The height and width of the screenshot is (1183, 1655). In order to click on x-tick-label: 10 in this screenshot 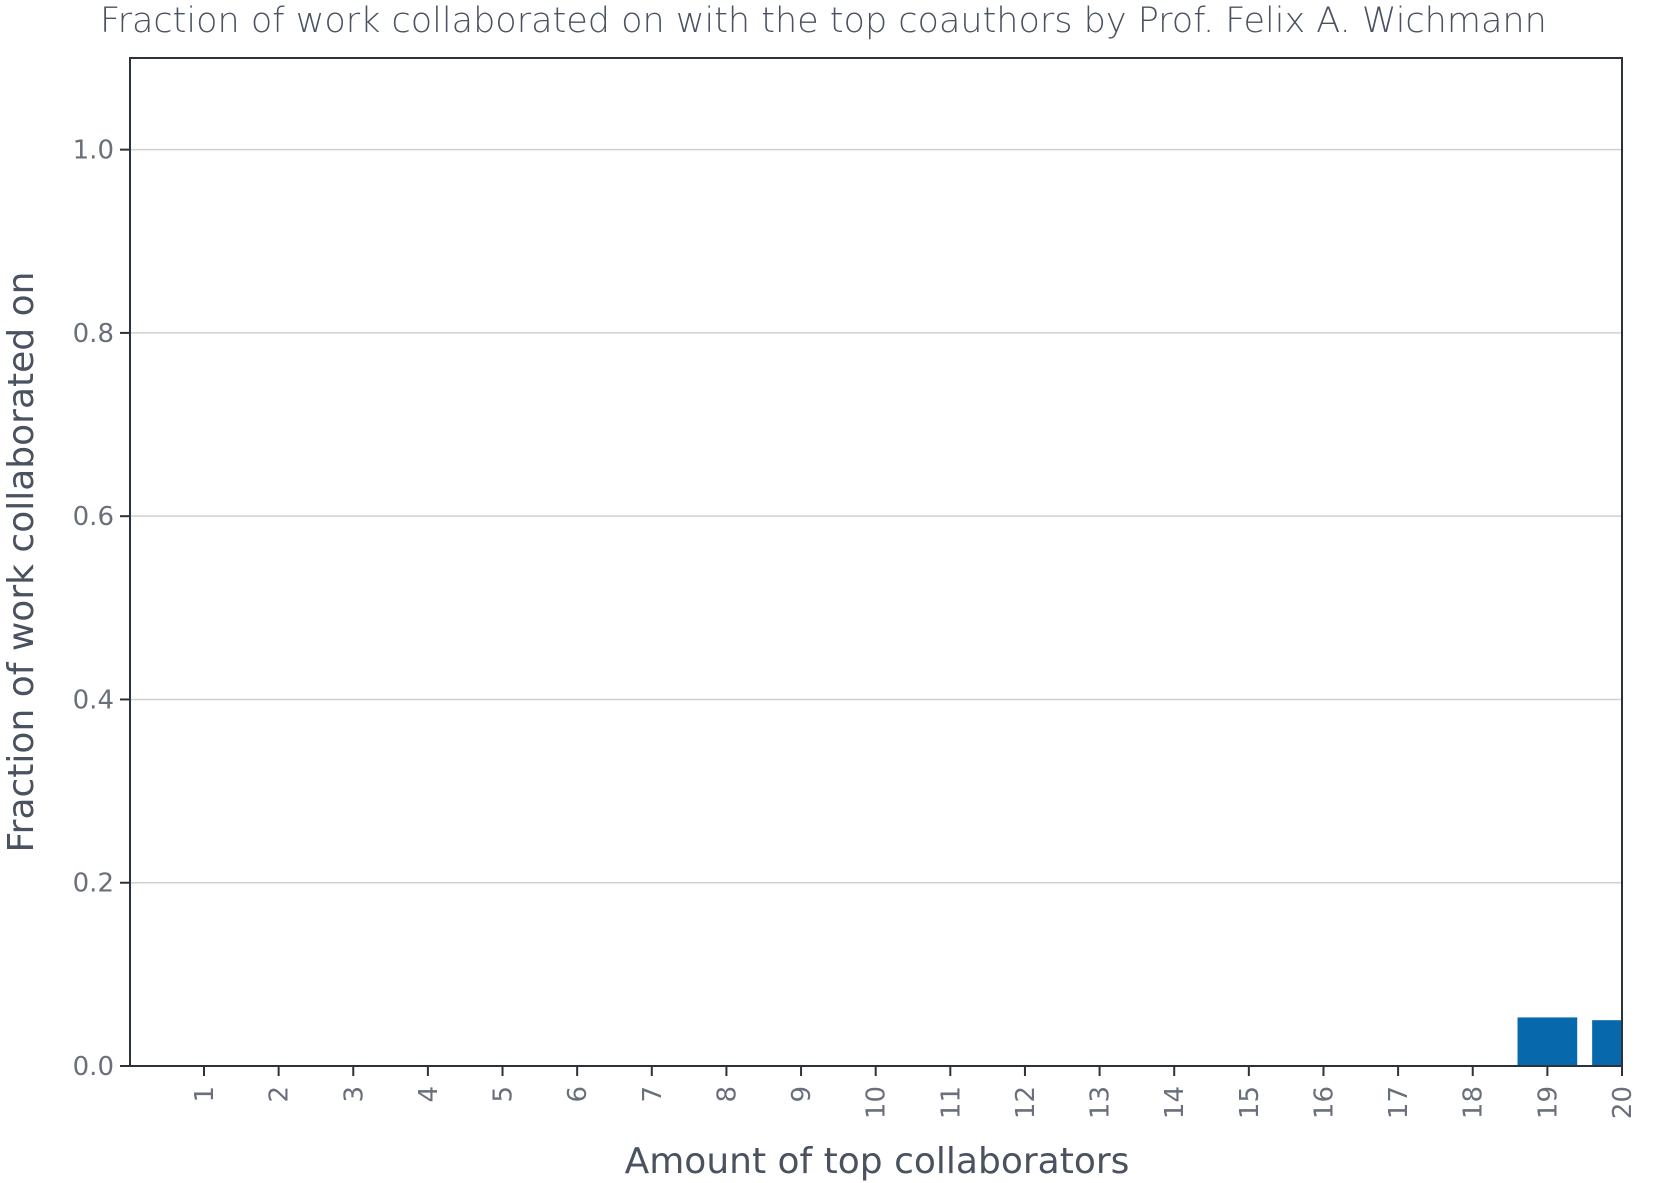, I will do `click(877, 1102)`.